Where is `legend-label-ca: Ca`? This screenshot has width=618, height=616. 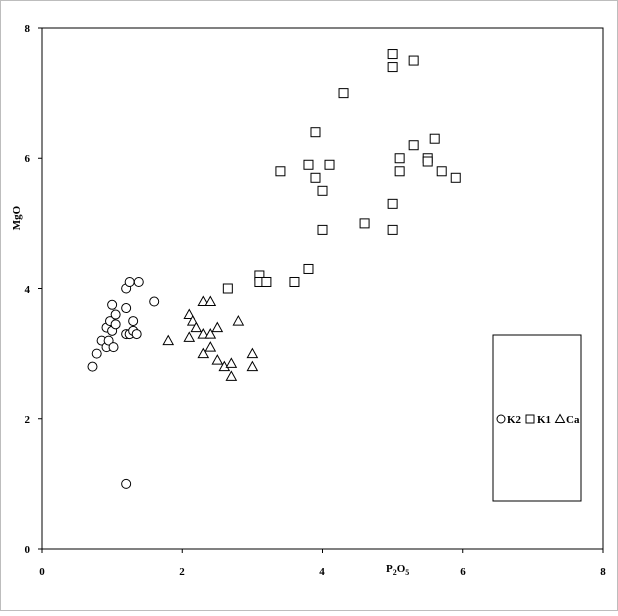 legend-label-ca: Ca is located at coordinates (573, 420).